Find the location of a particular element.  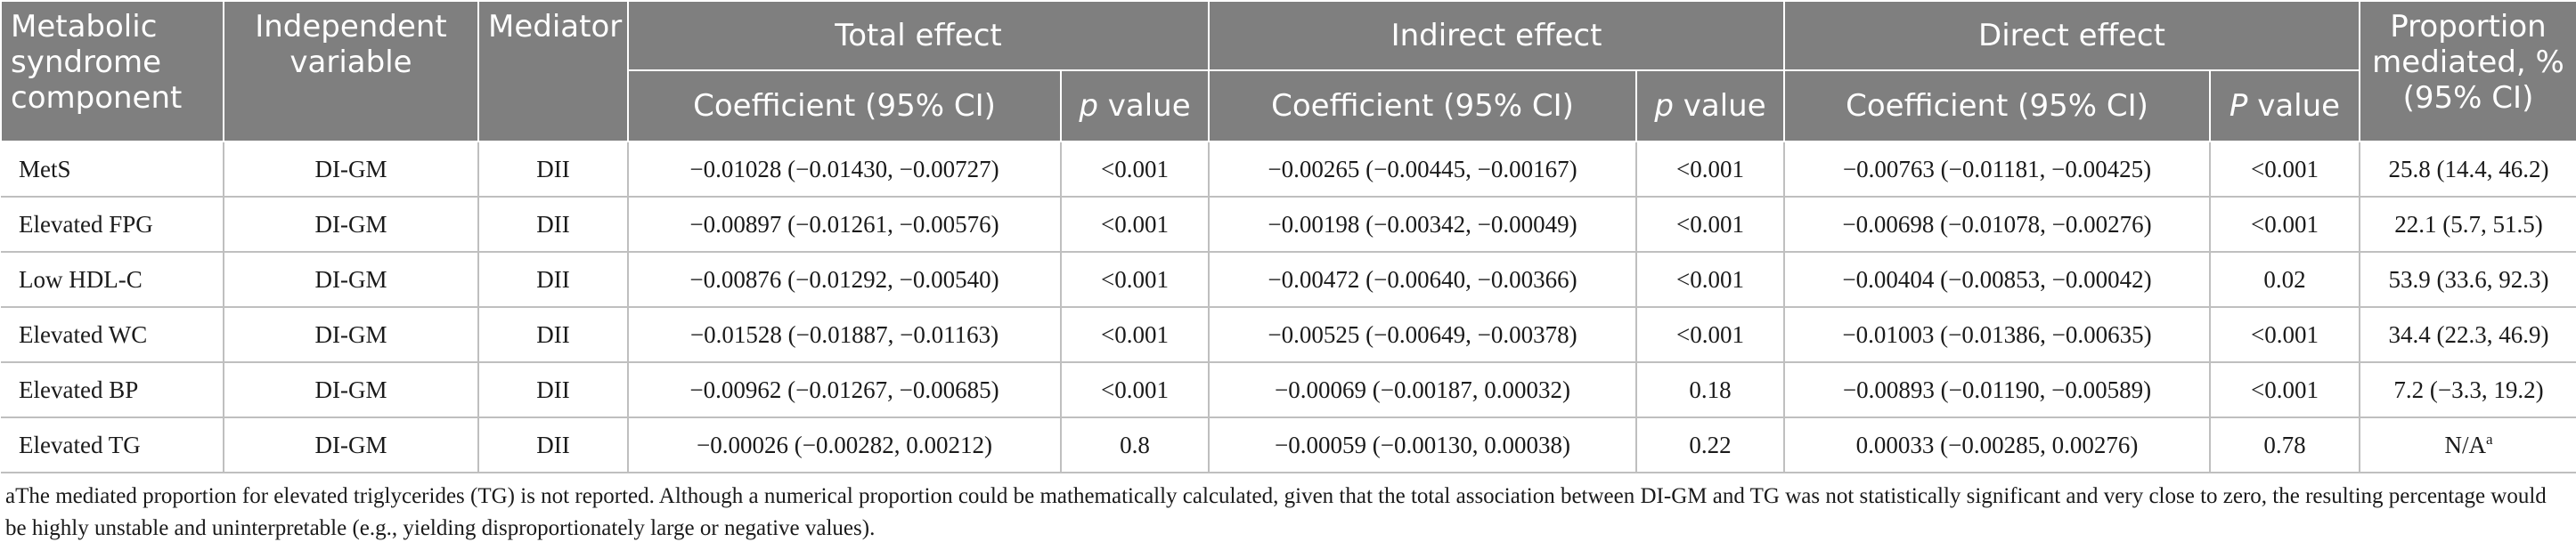

footnote-marker: a is located at coordinates (10, 496).